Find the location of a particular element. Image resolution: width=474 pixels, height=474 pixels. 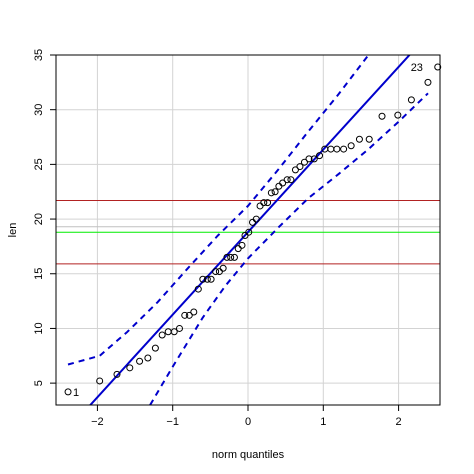

x-tick-label: 1 is located at coordinates (323, 422).